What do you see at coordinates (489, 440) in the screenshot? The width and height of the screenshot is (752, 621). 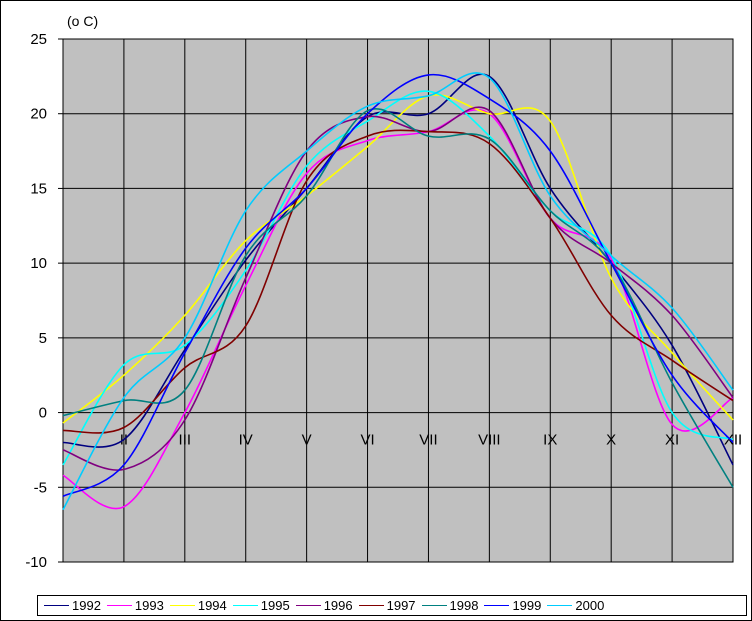 I see `x-tick-label: VIII` at bounding box center [489, 440].